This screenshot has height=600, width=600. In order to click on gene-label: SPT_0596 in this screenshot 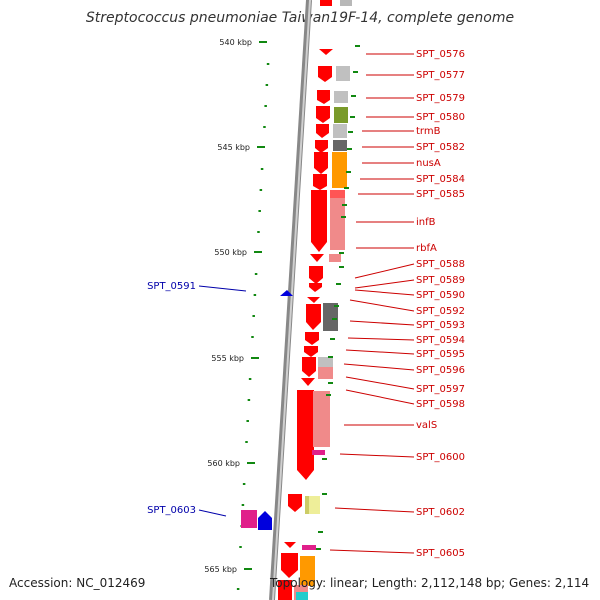, I will do `click(440, 370)`.